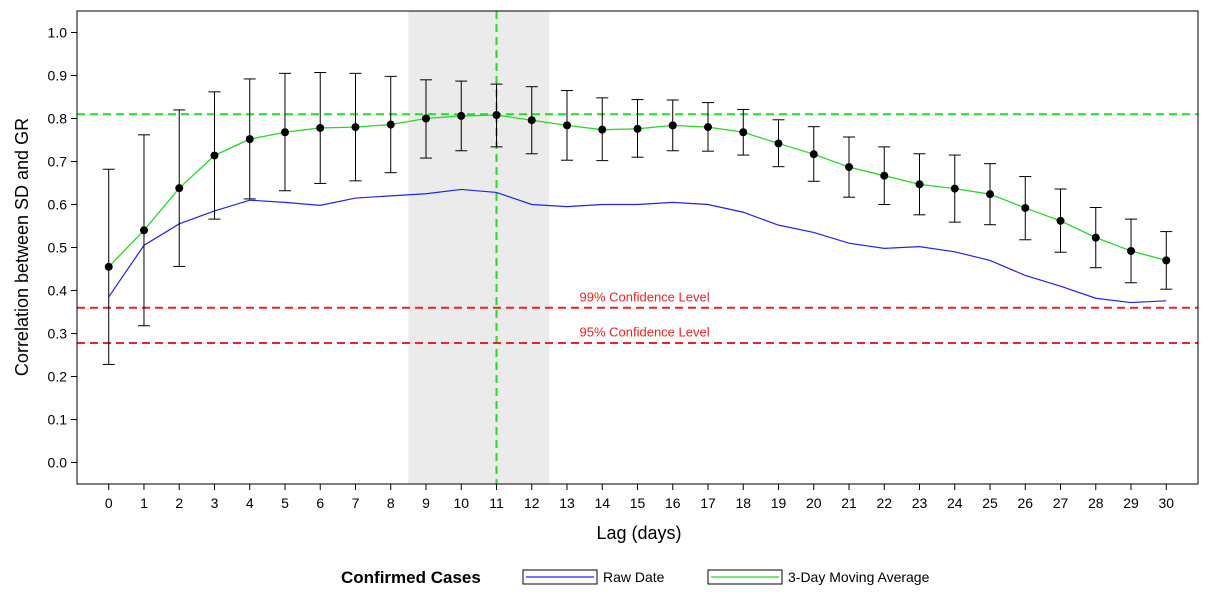 This screenshot has width=1214, height=594. I want to click on y-tick-label: 0.5, so click(58, 248).